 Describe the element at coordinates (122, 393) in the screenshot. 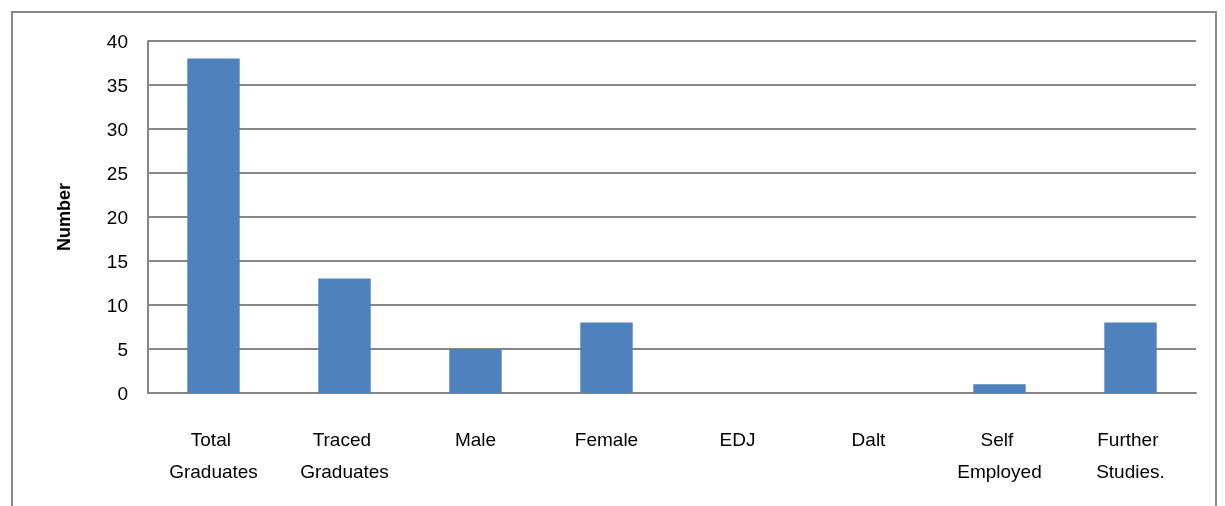

I see `y-tick-label: 0` at that location.